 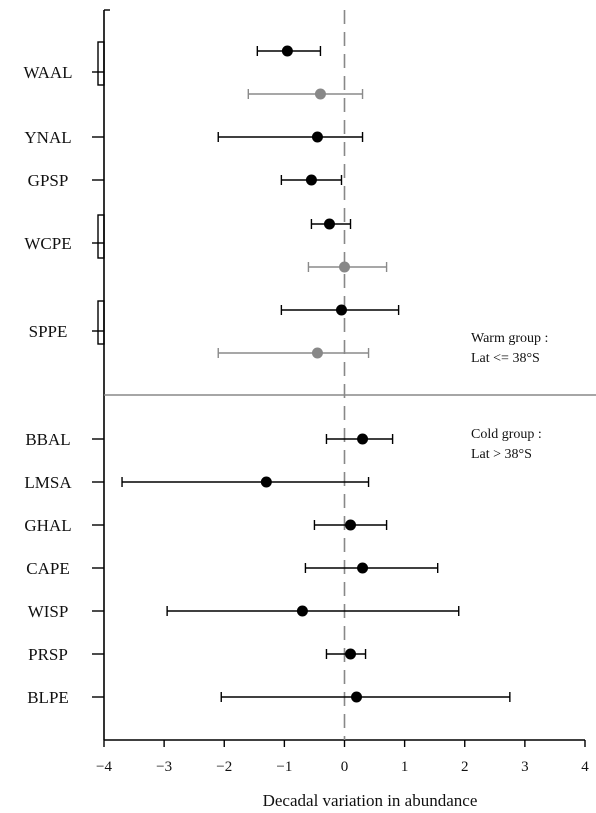 What do you see at coordinates (509, 338) in the screenshot?
I see `group-note-line-1: Warm group :` at bounding box center [509, 338].